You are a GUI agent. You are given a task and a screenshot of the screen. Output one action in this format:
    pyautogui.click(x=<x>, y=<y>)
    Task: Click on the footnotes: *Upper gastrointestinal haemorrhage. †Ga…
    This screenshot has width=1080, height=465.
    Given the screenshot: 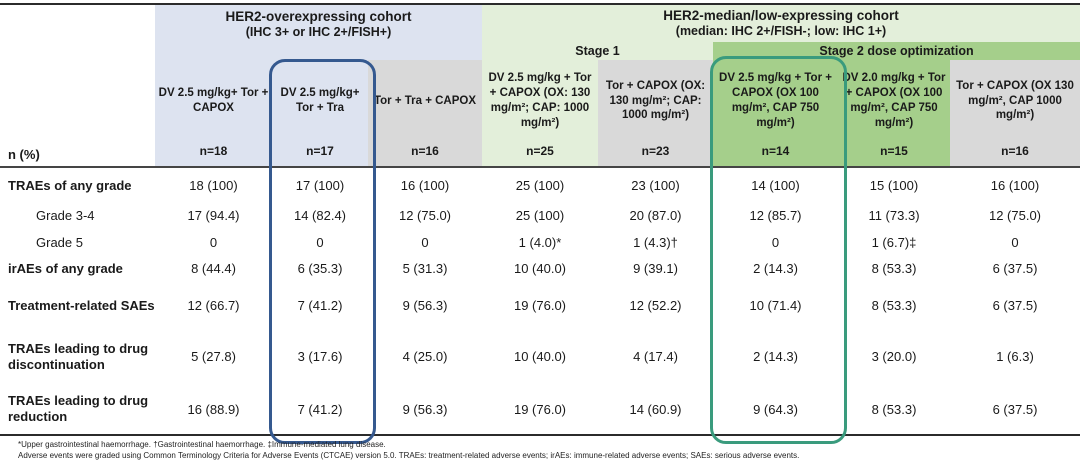 What is the action you would take?
    pyautogui.click(x=543, y=451)
    